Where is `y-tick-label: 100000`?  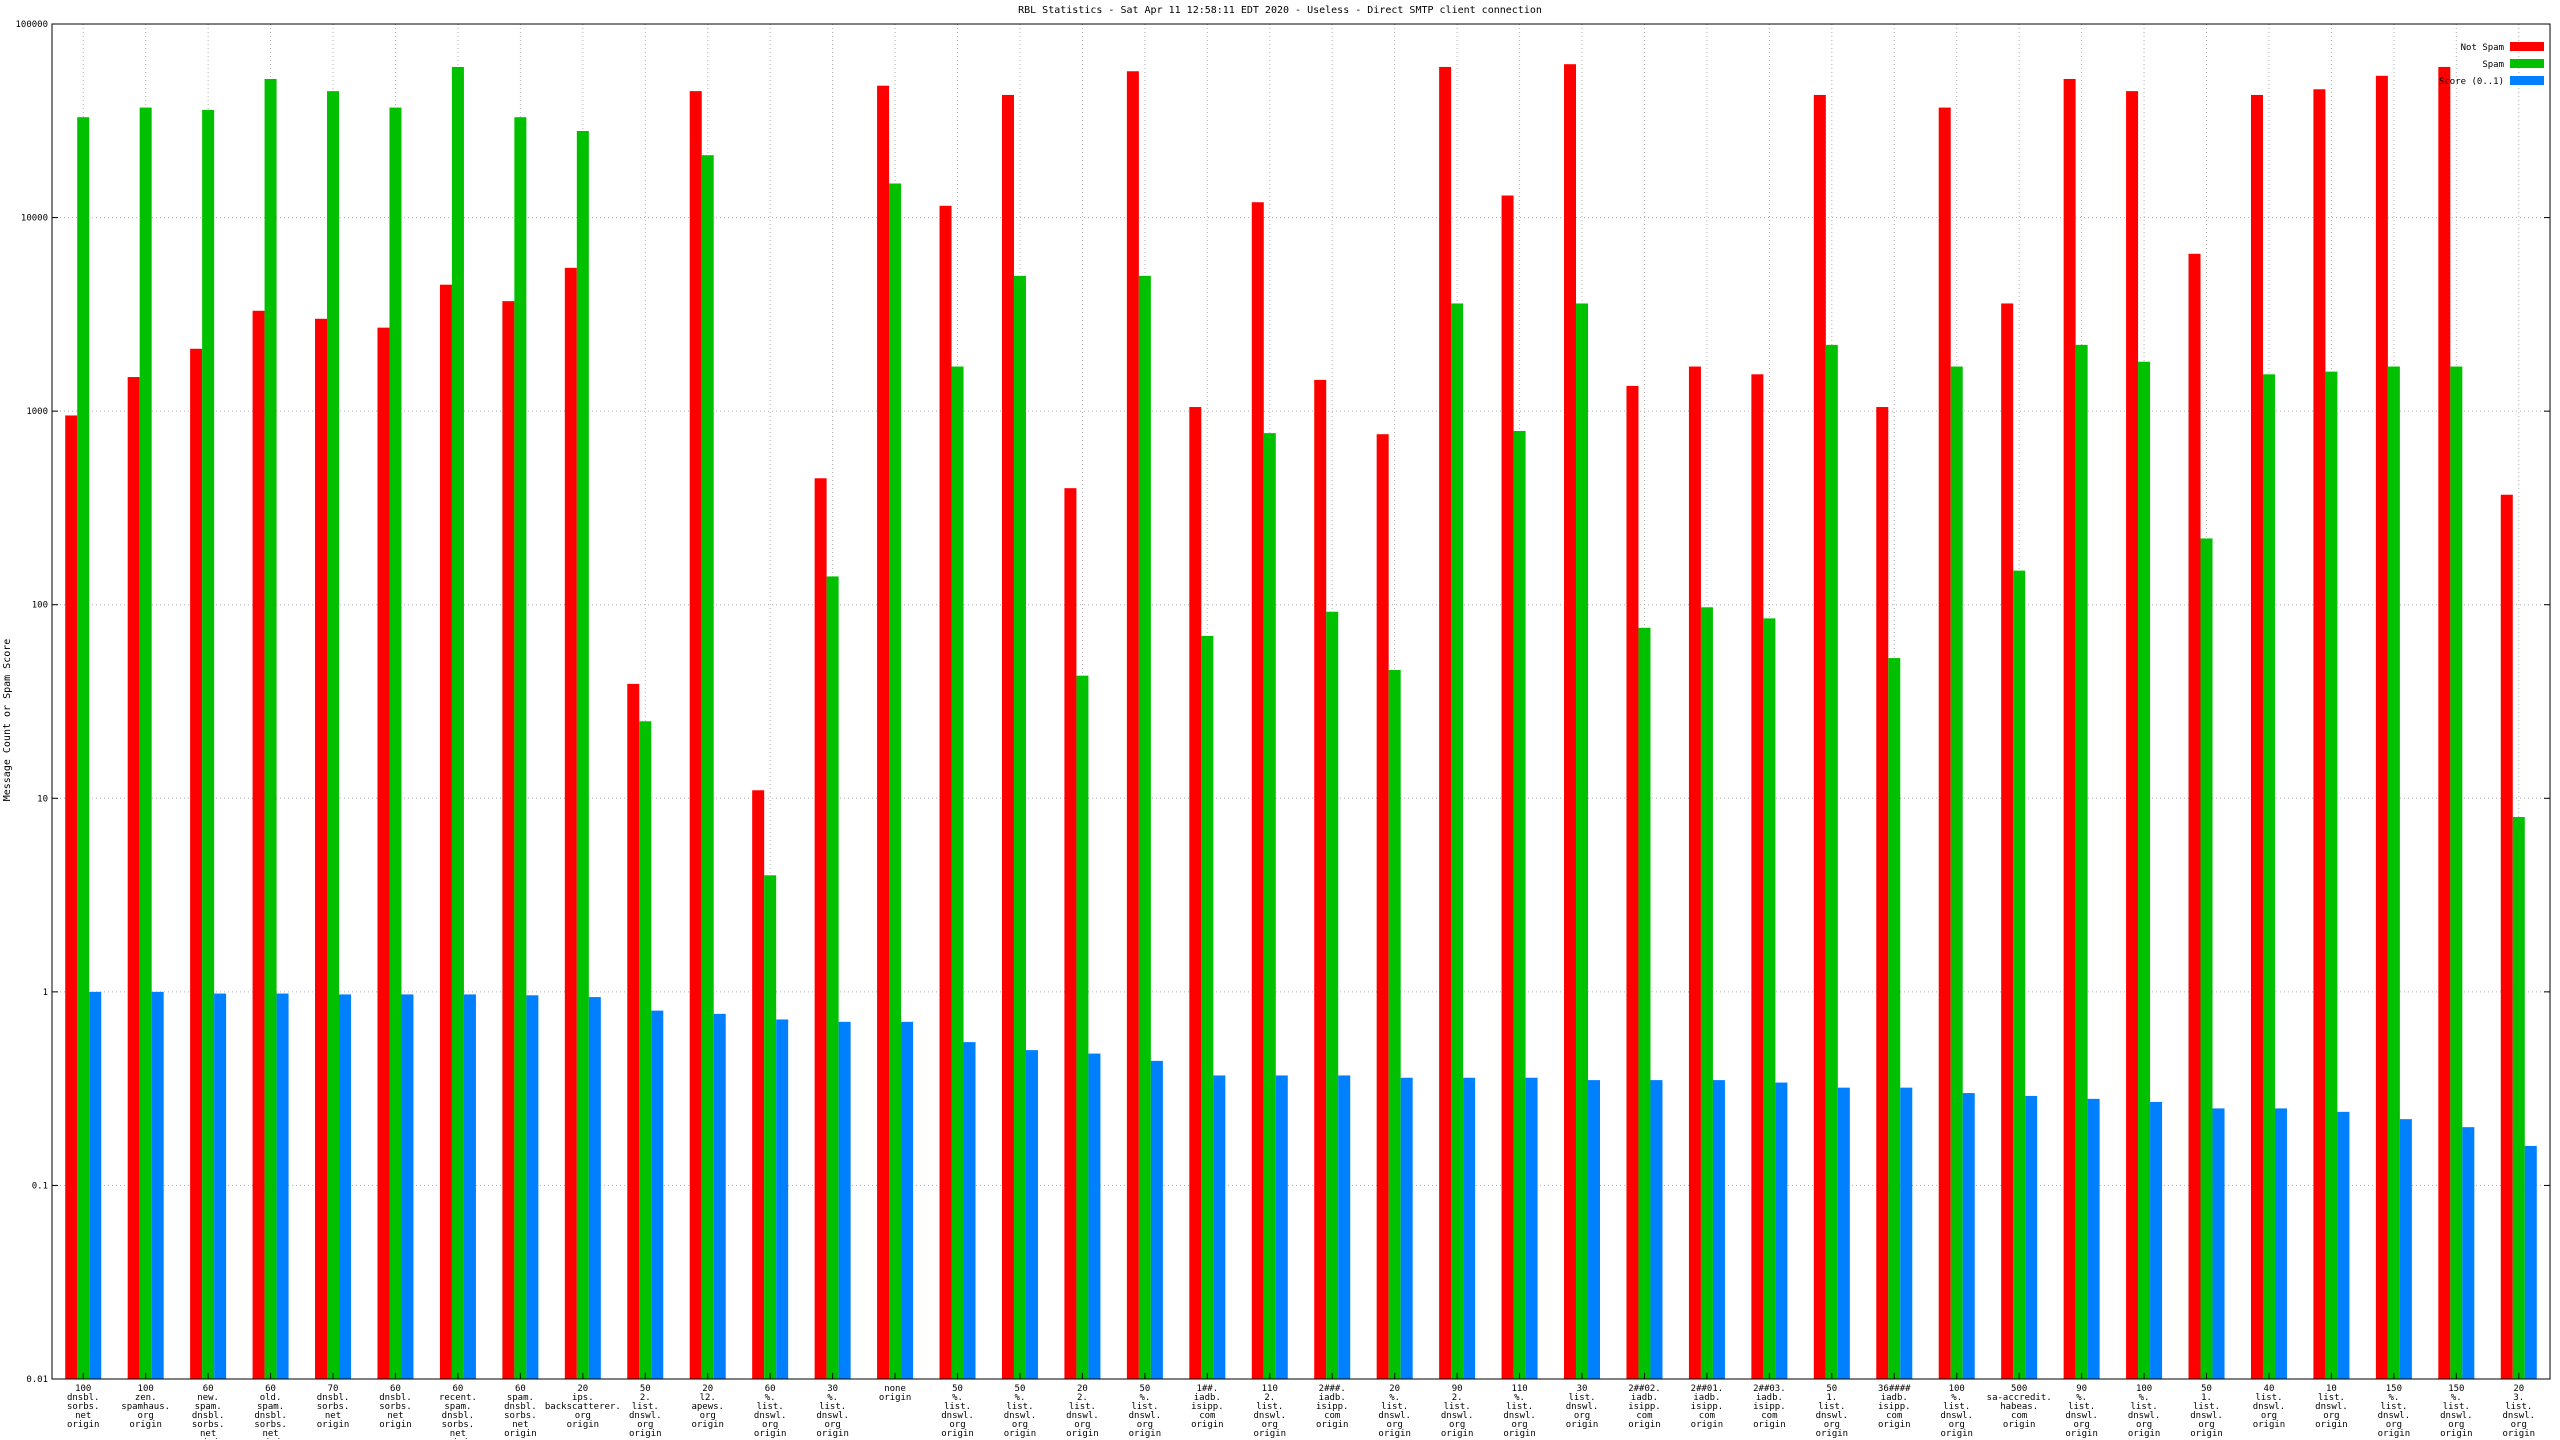 y-tick-label: 100000 is located at coordinates (31, 25).